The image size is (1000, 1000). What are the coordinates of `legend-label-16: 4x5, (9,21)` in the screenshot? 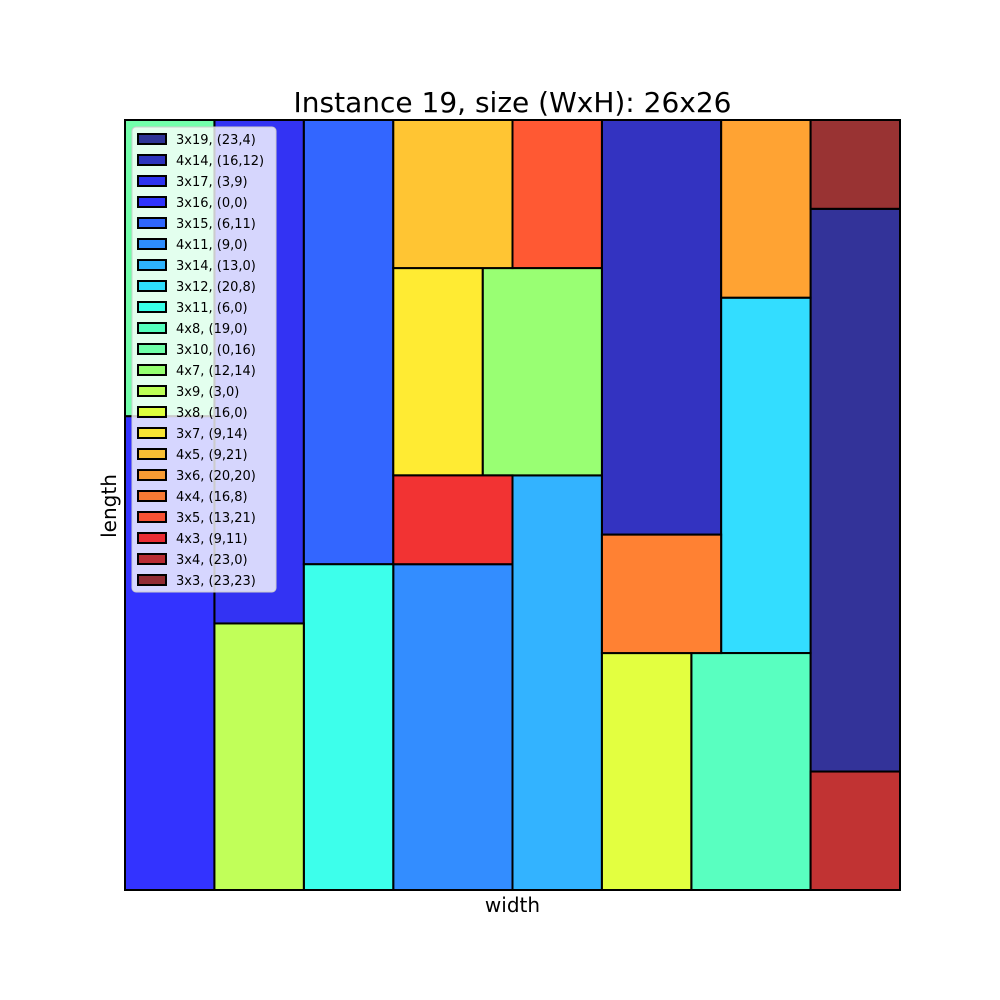 It's located at (212, 455).